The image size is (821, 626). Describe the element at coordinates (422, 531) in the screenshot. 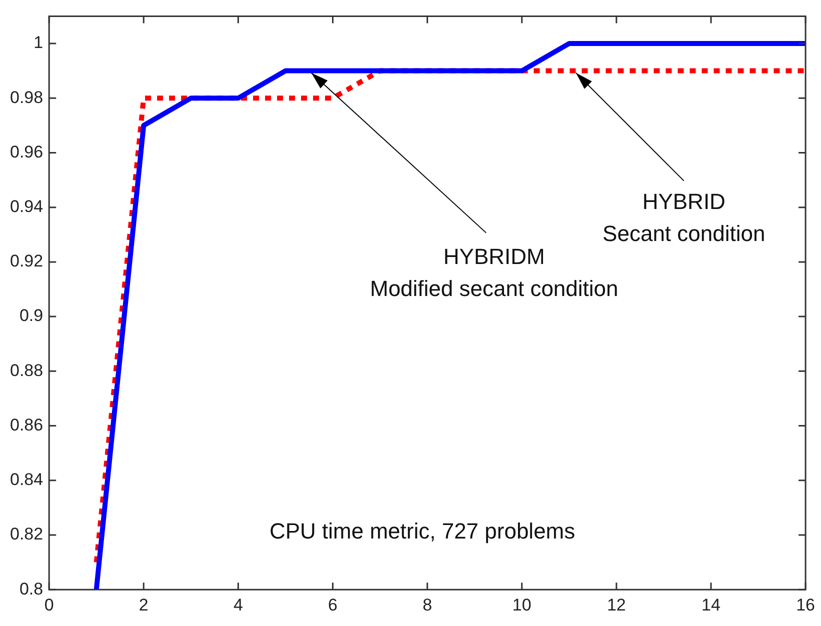

I see `annotation: CPU time metric, 727 problems` at that location.